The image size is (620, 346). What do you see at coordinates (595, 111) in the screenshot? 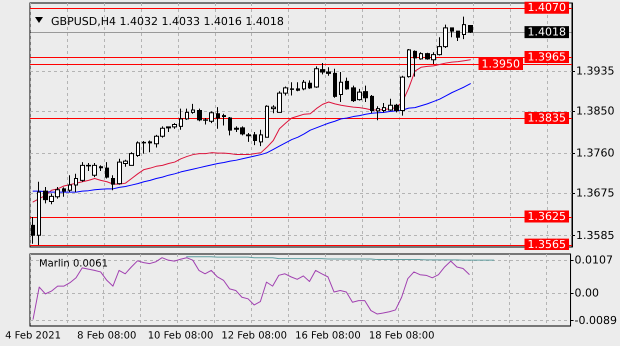
I see `y-tick-label: 1.3850` at bounding box center [595, 111].